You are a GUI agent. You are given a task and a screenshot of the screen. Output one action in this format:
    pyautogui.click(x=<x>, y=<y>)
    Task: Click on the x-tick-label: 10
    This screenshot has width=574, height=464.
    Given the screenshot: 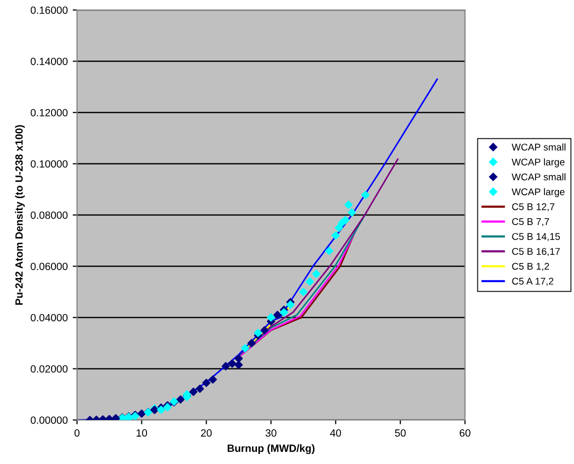 What is the action you would take?
    pyautogui.click(x=142, y=433)
    